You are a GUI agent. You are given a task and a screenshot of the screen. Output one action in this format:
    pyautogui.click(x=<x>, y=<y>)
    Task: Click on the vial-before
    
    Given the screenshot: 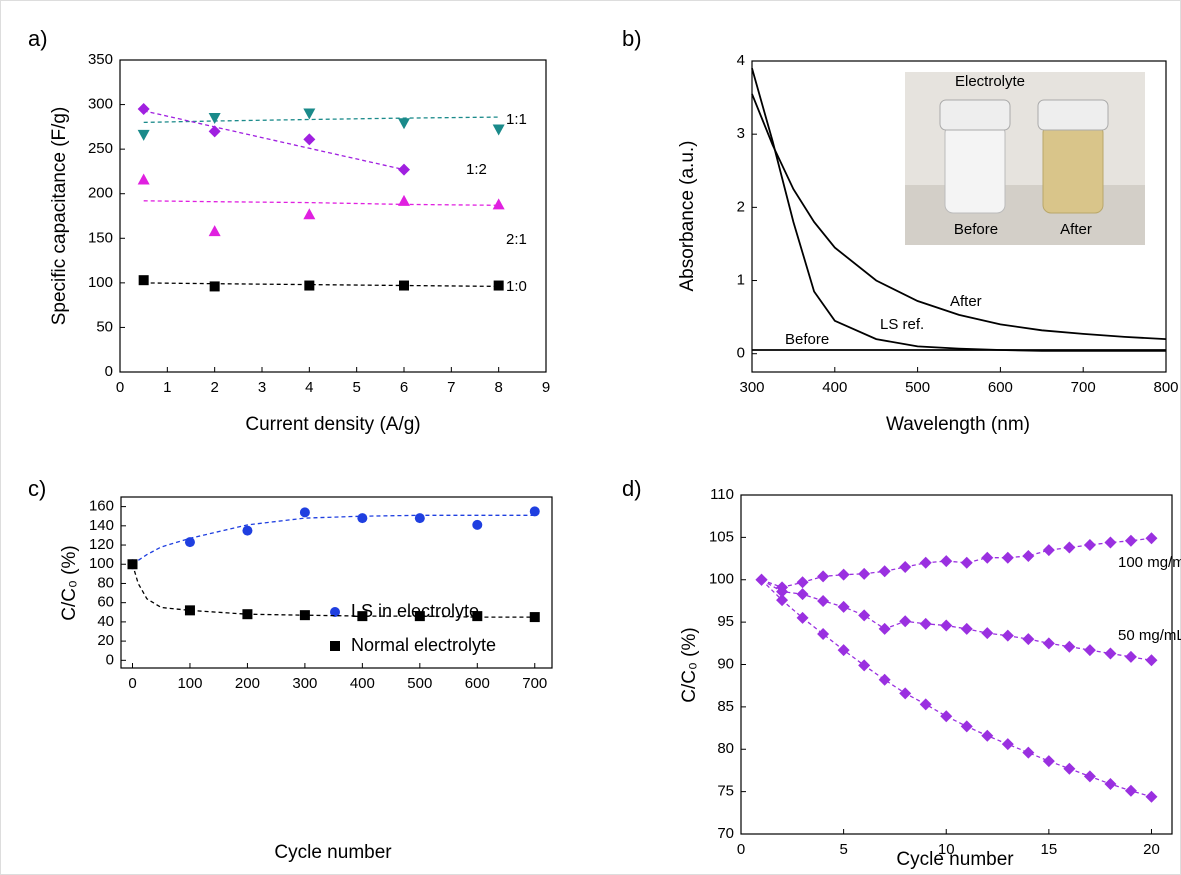 What is the action you would take?
    pyautogui.click(x=975, y=169)
    